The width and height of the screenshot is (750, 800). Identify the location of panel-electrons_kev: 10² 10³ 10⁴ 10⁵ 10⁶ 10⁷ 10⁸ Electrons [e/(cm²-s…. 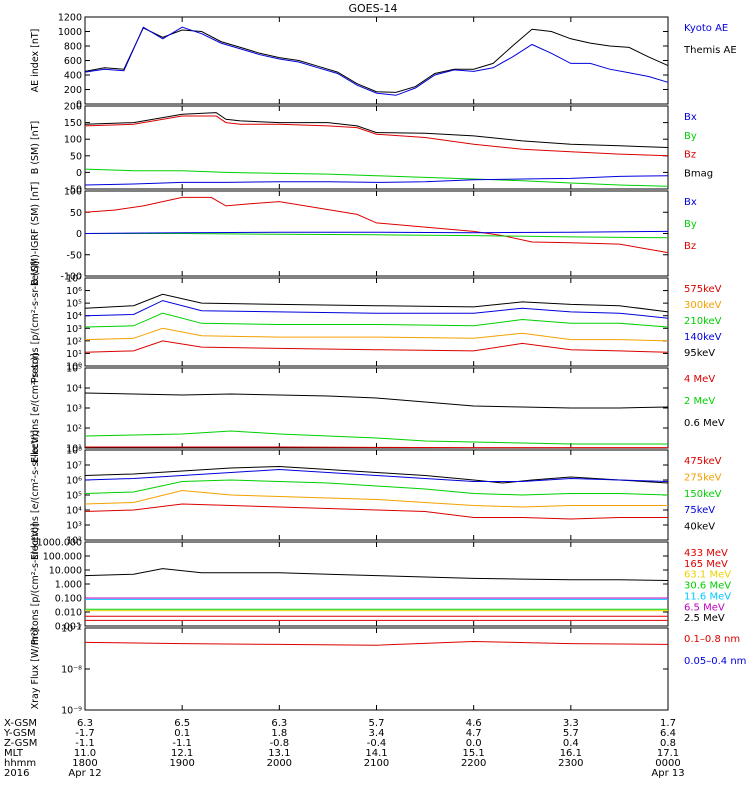
(376, 495).